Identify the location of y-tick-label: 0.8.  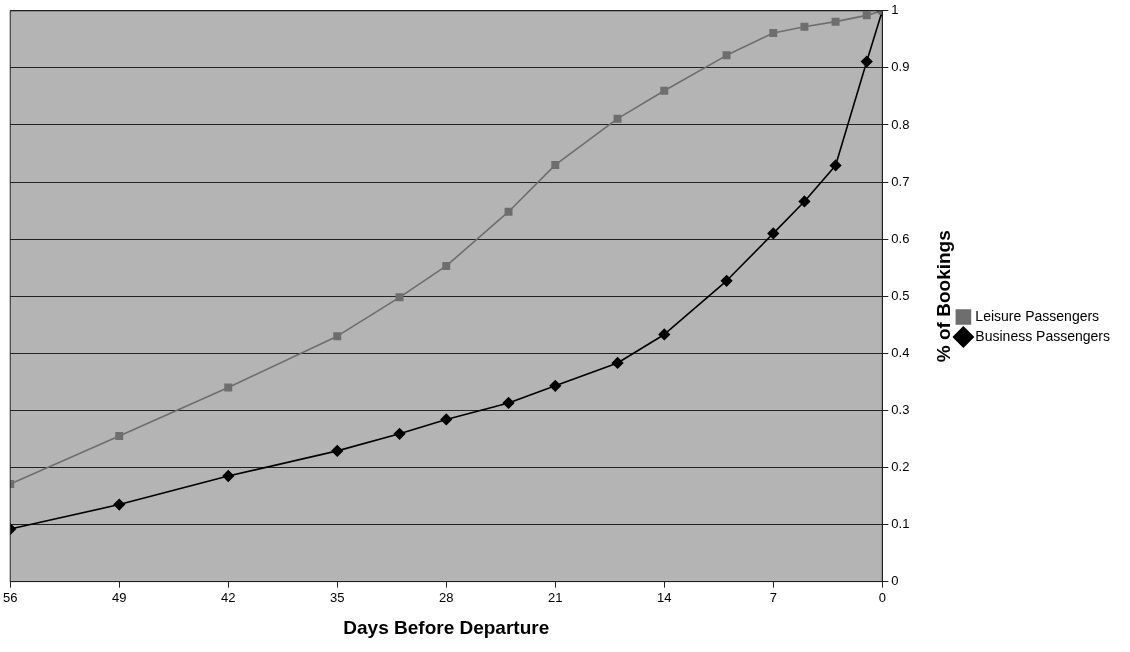
(900, 124).